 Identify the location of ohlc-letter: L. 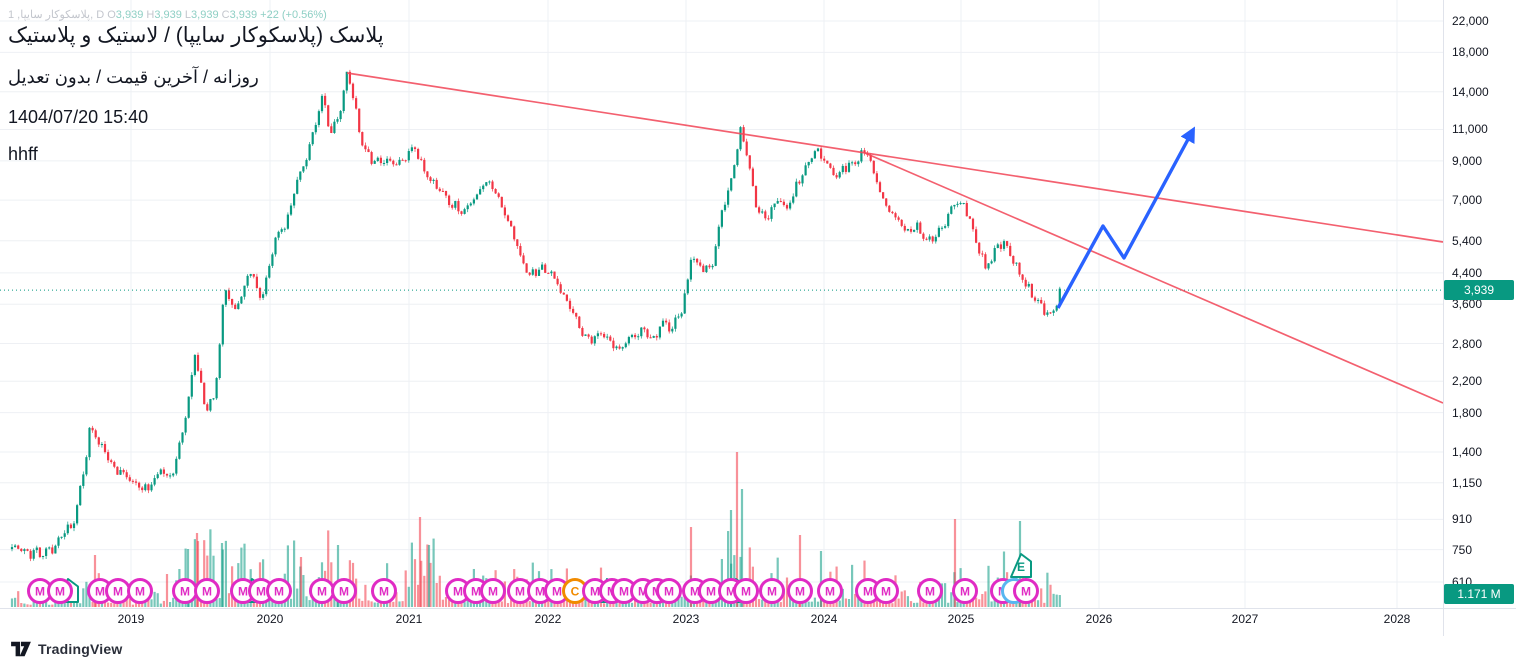
(186, 15).